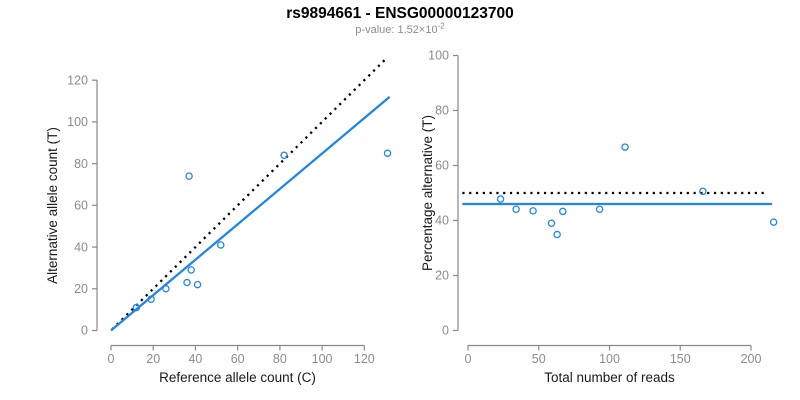 The width and height of the screenshot is (800, 400). Describe the element at coordinates (400, 13) in the screenshot. I see `figure-title: rs9894661 - ENSG00000123700` at that location.